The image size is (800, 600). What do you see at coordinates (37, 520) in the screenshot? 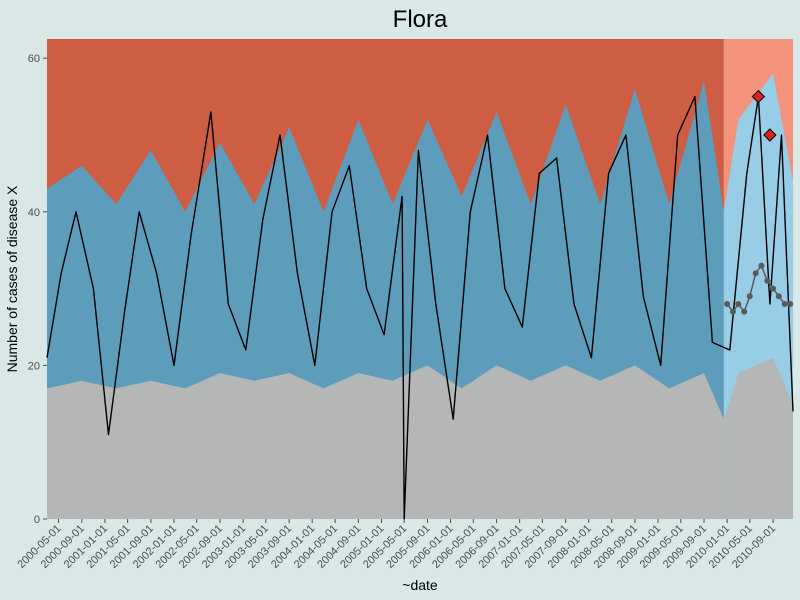
I see `y-tick-label: 0` at bounding box center [37, 520].